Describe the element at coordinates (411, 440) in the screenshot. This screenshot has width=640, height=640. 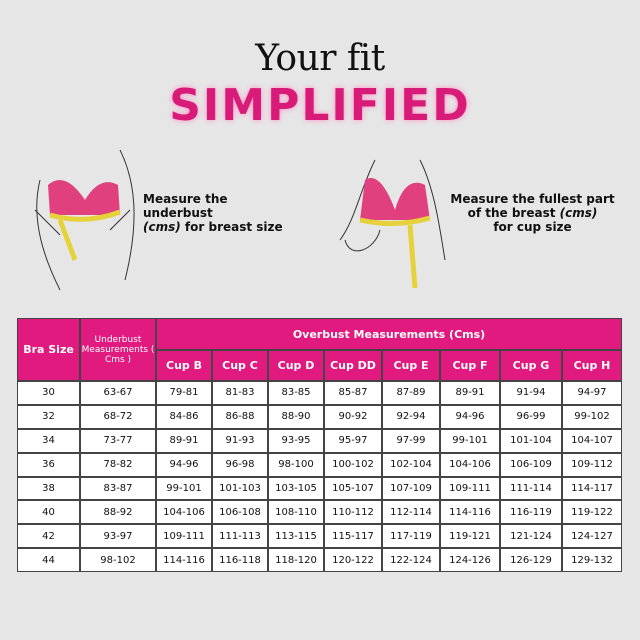
I see `table-cell: 97-99` at that location.